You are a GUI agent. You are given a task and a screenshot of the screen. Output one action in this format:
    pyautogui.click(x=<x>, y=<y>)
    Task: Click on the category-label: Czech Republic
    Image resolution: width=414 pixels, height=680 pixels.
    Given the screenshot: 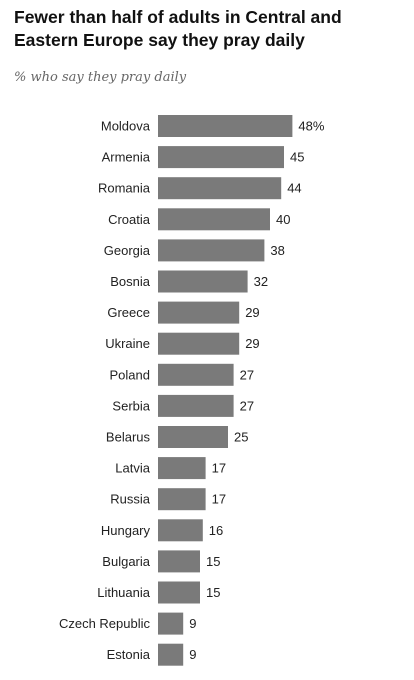 What is the action you would take?
    pyautogui.click(x=105, y=623)
    